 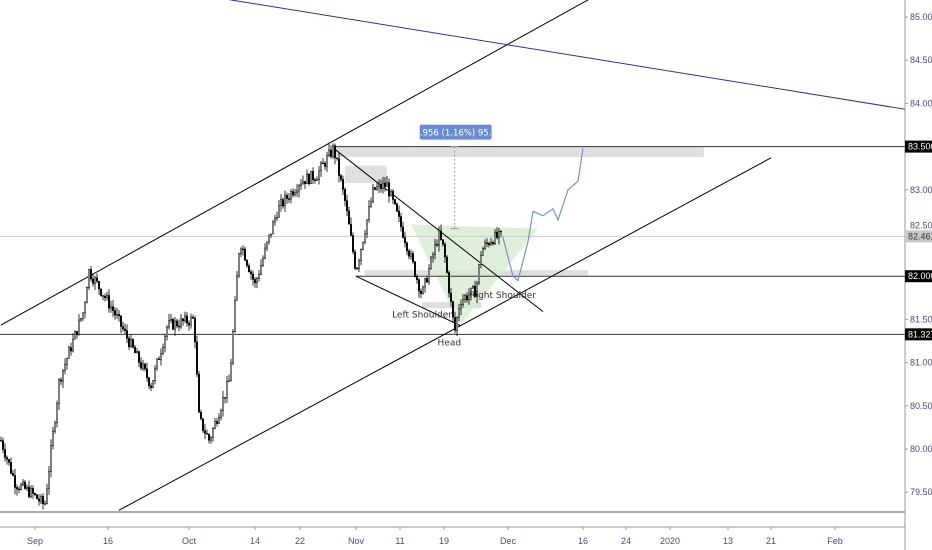 What do you see at coordinates (450, 343) in the screenshot?
I see `pattern-label: Head` at bounding box center [450, 343].